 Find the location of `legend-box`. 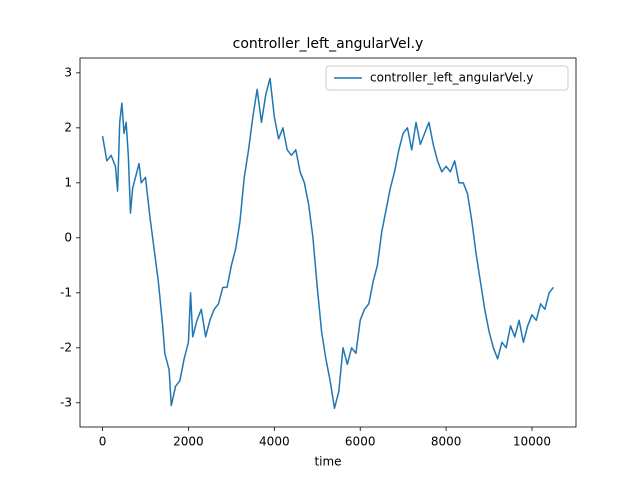

legend-box is located at coordinates (447, 78).